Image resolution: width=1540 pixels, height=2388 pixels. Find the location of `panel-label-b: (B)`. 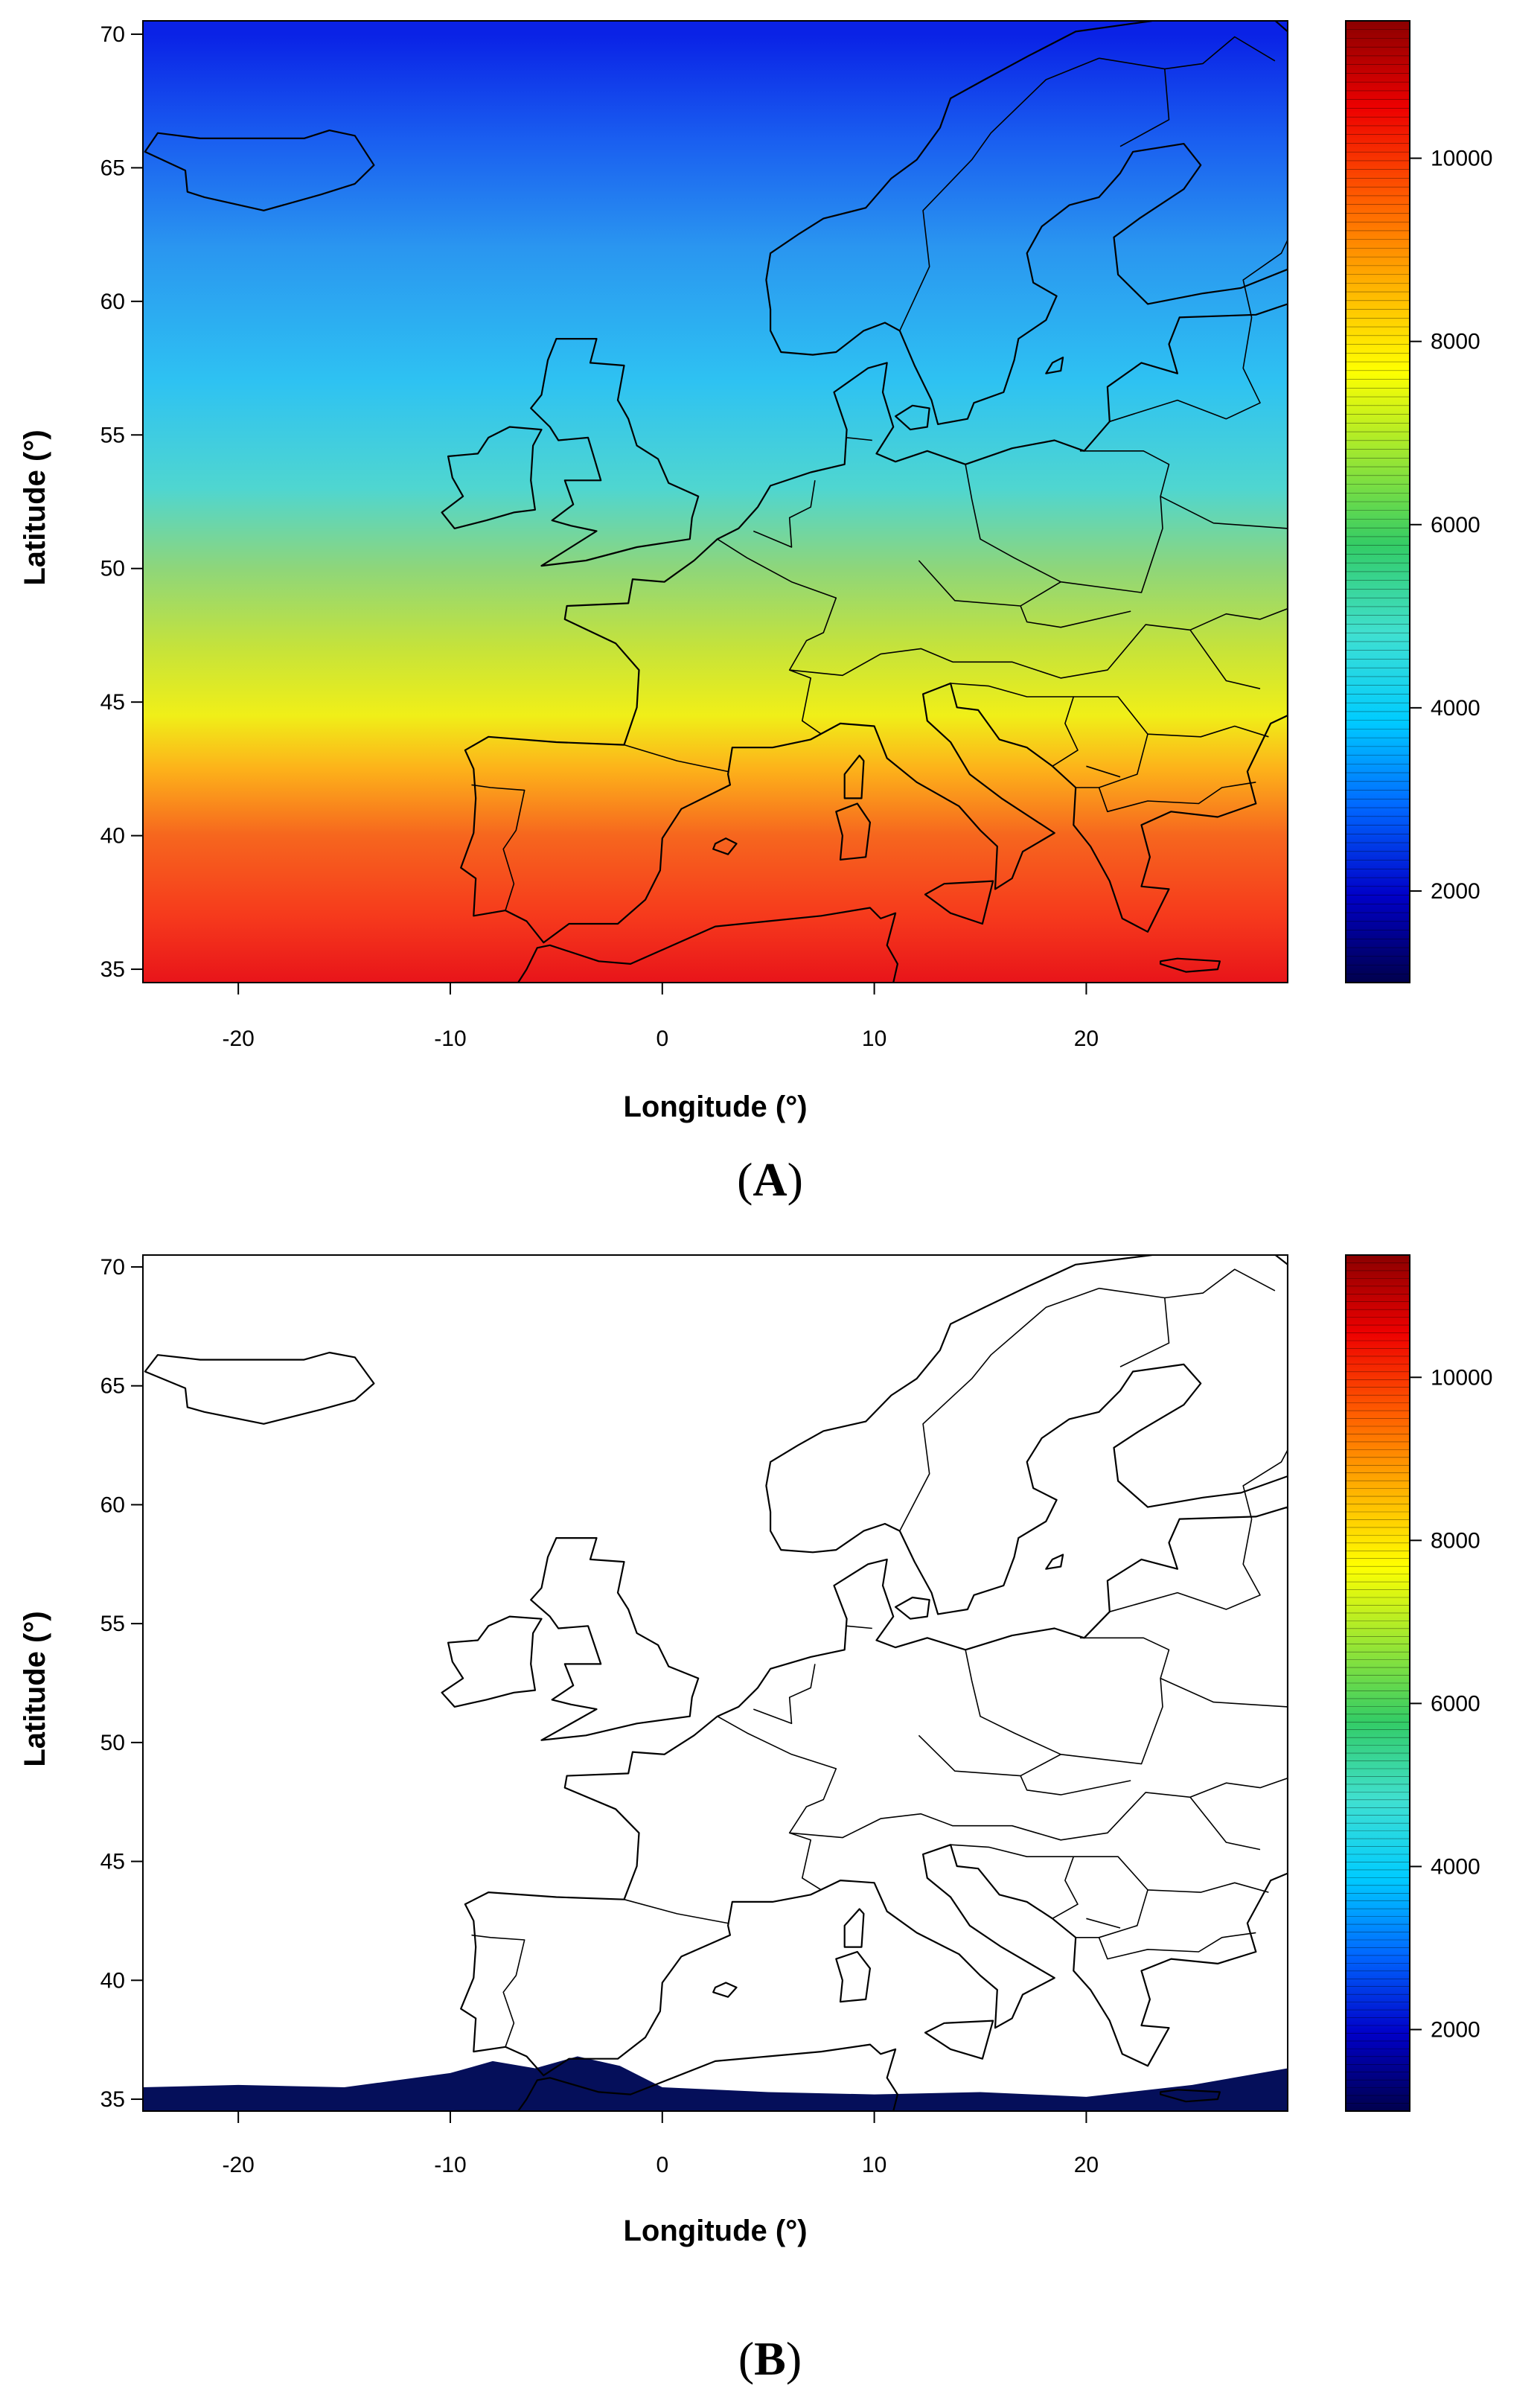

panel-label-b: (B) is located at coordinates (770, 2358).